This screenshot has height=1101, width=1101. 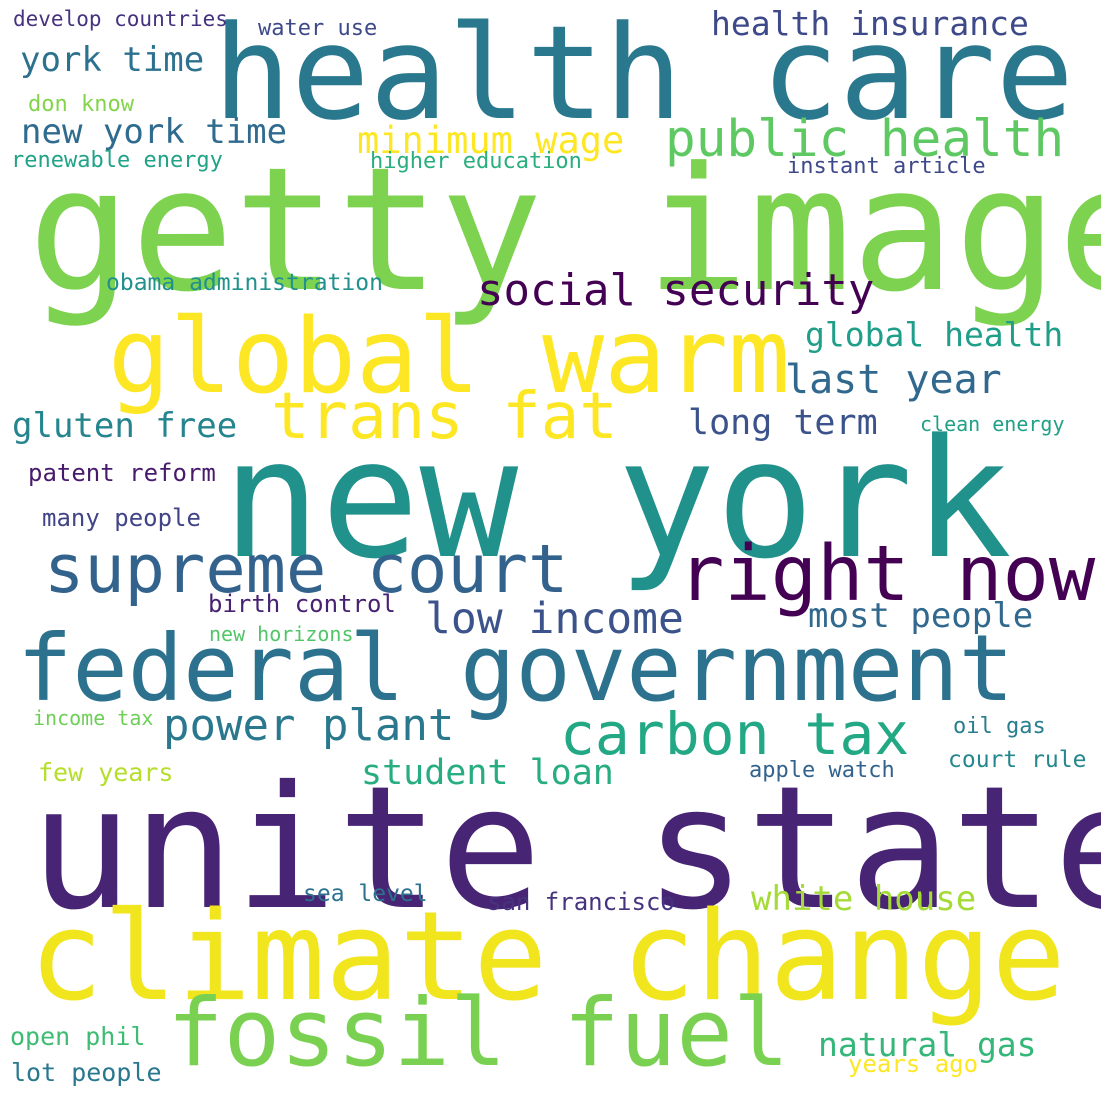 What do you see at coordinates (78, 1036) in the screenshot?
I see `word-open-phil: open phil` at bounding box center [78, 1036].